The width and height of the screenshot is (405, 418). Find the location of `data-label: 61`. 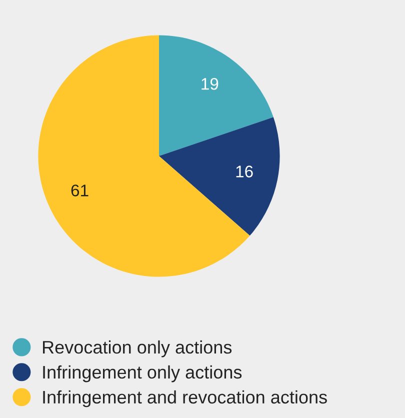

data-label: 61 is located at coordinates (79, 190).